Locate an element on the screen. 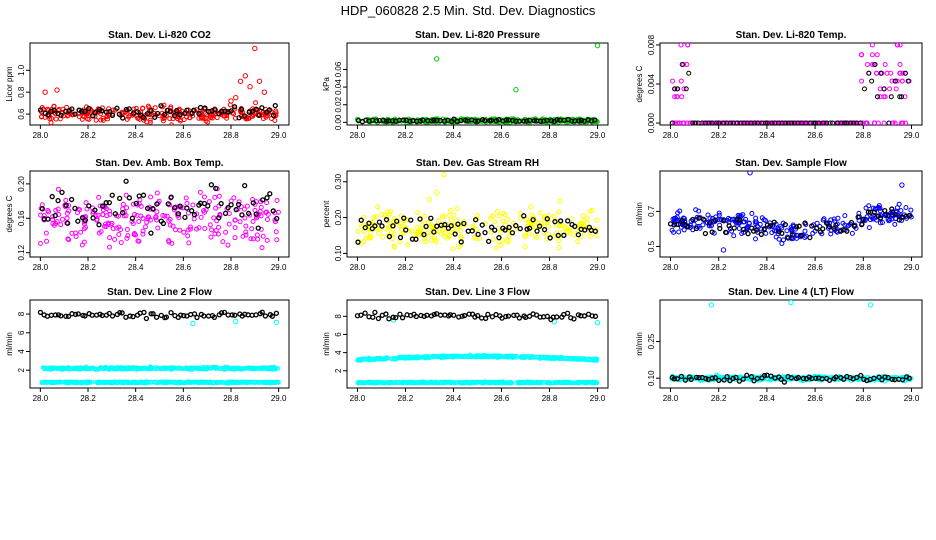 Image resolution: width=936 pixels, height=540 pixels. y-tick-label: 0.004 is located at coordinates (651, 83).